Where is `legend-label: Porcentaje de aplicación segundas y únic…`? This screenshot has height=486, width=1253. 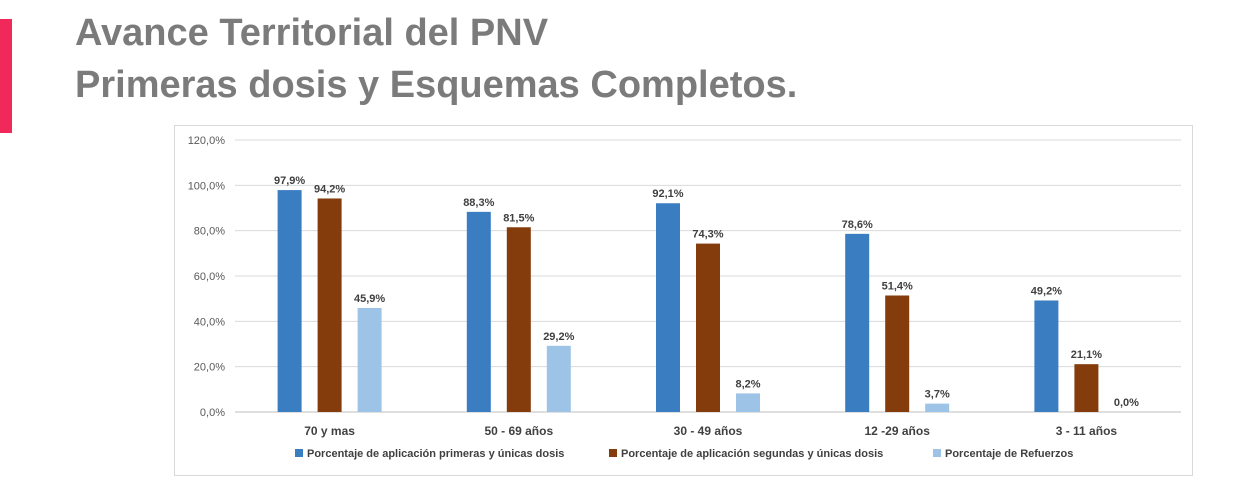 legend-label: Porcentaje de aplicación segundas y únic… is located at coordinates (752, 454).